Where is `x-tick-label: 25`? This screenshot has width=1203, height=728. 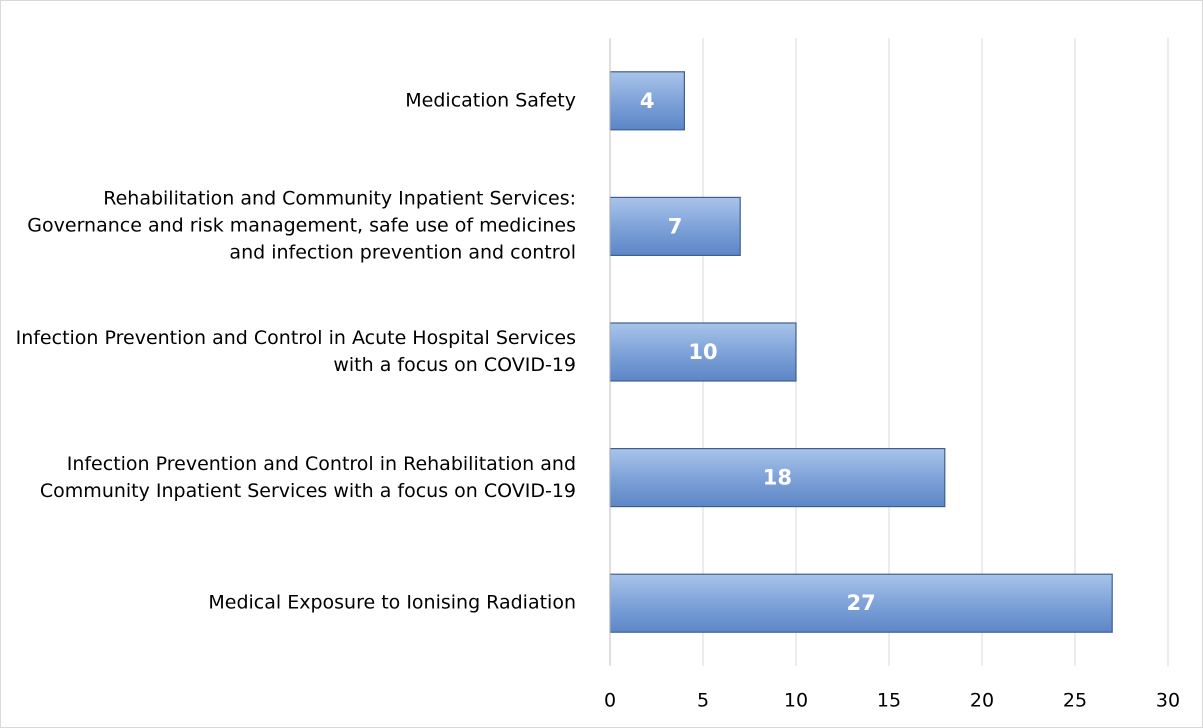 x-tick-label: 25 is located at coordinates (1075, 701).